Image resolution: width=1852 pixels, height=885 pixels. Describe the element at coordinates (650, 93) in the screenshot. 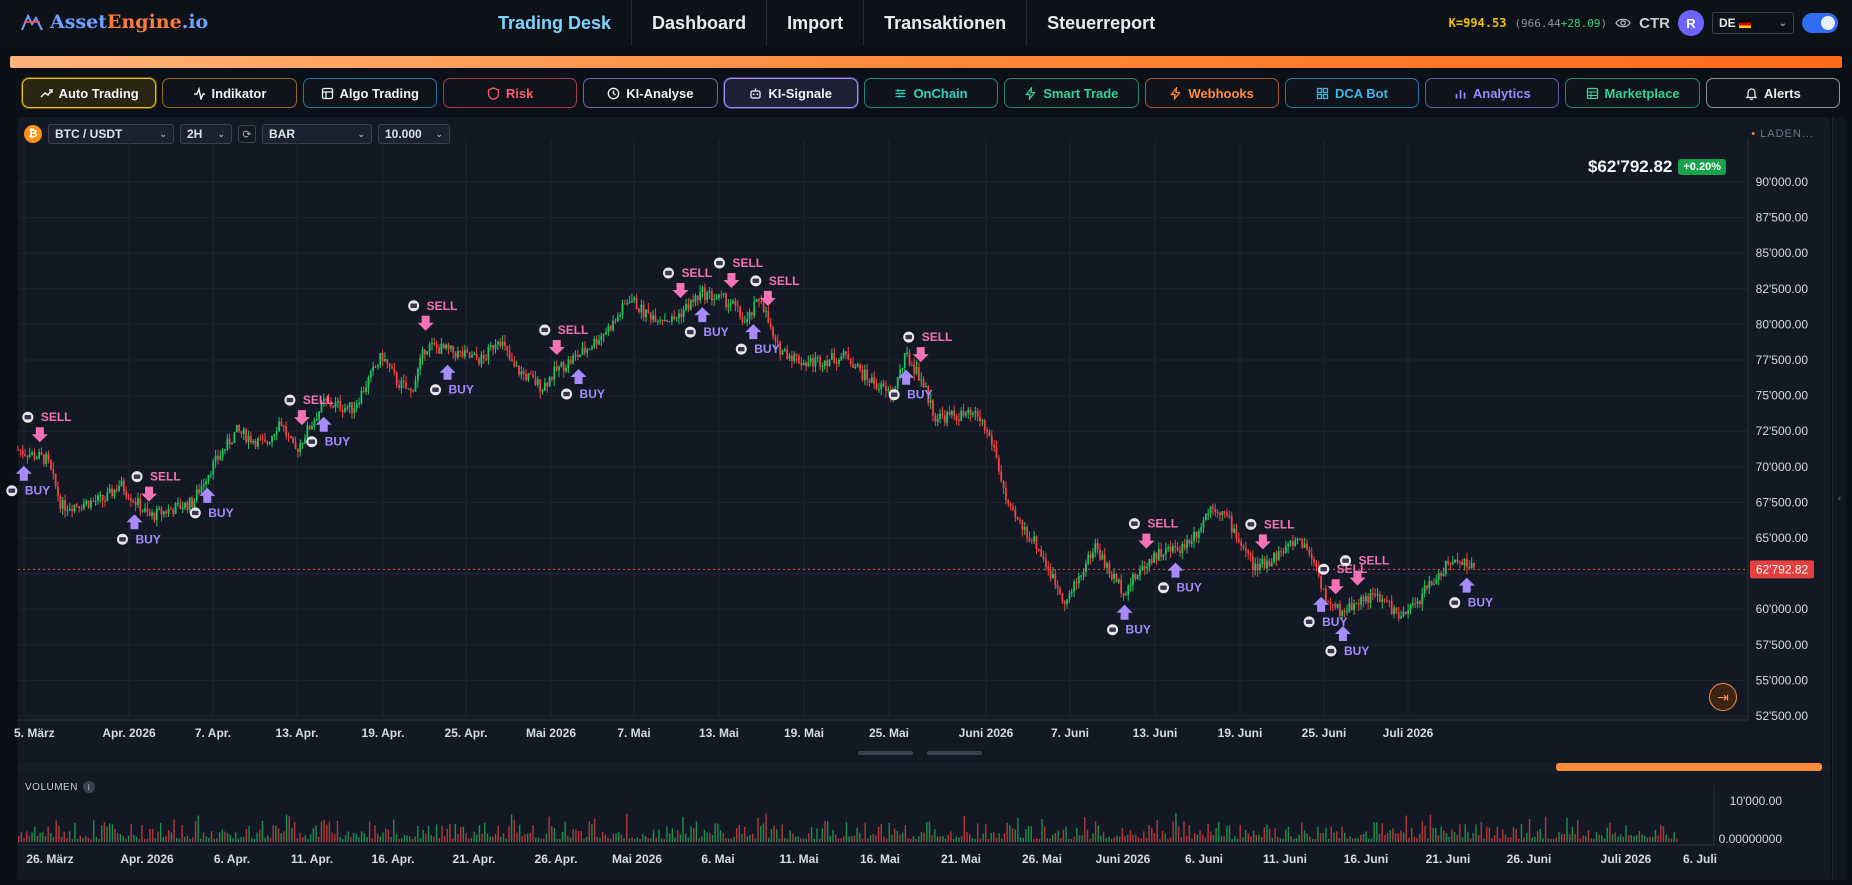

I see `feature-button-ki-analyse: KI-Analyse` at that location.